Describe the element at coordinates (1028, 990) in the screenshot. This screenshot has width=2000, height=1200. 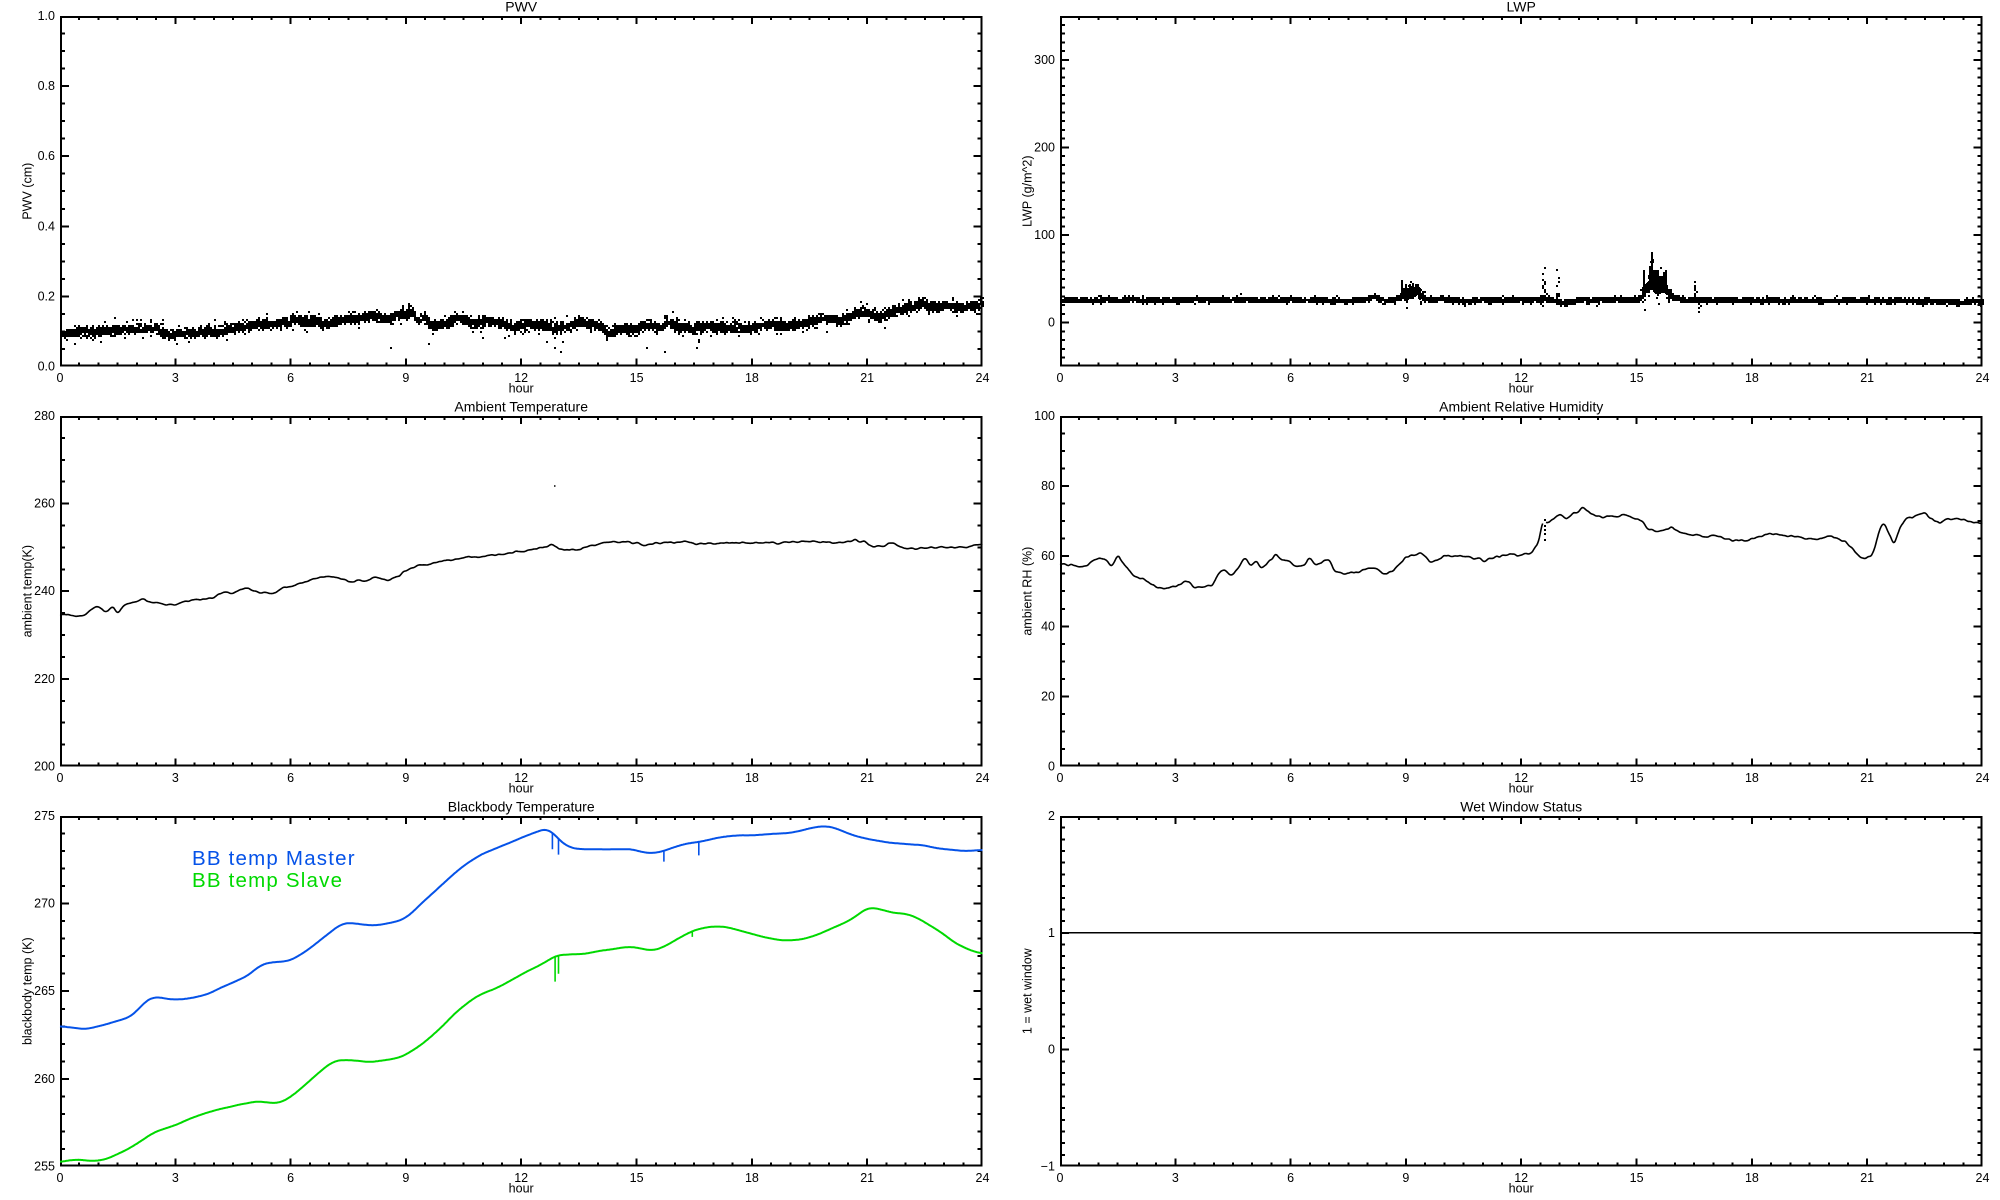
I see `svg-text: 1 = wet window` at that location.